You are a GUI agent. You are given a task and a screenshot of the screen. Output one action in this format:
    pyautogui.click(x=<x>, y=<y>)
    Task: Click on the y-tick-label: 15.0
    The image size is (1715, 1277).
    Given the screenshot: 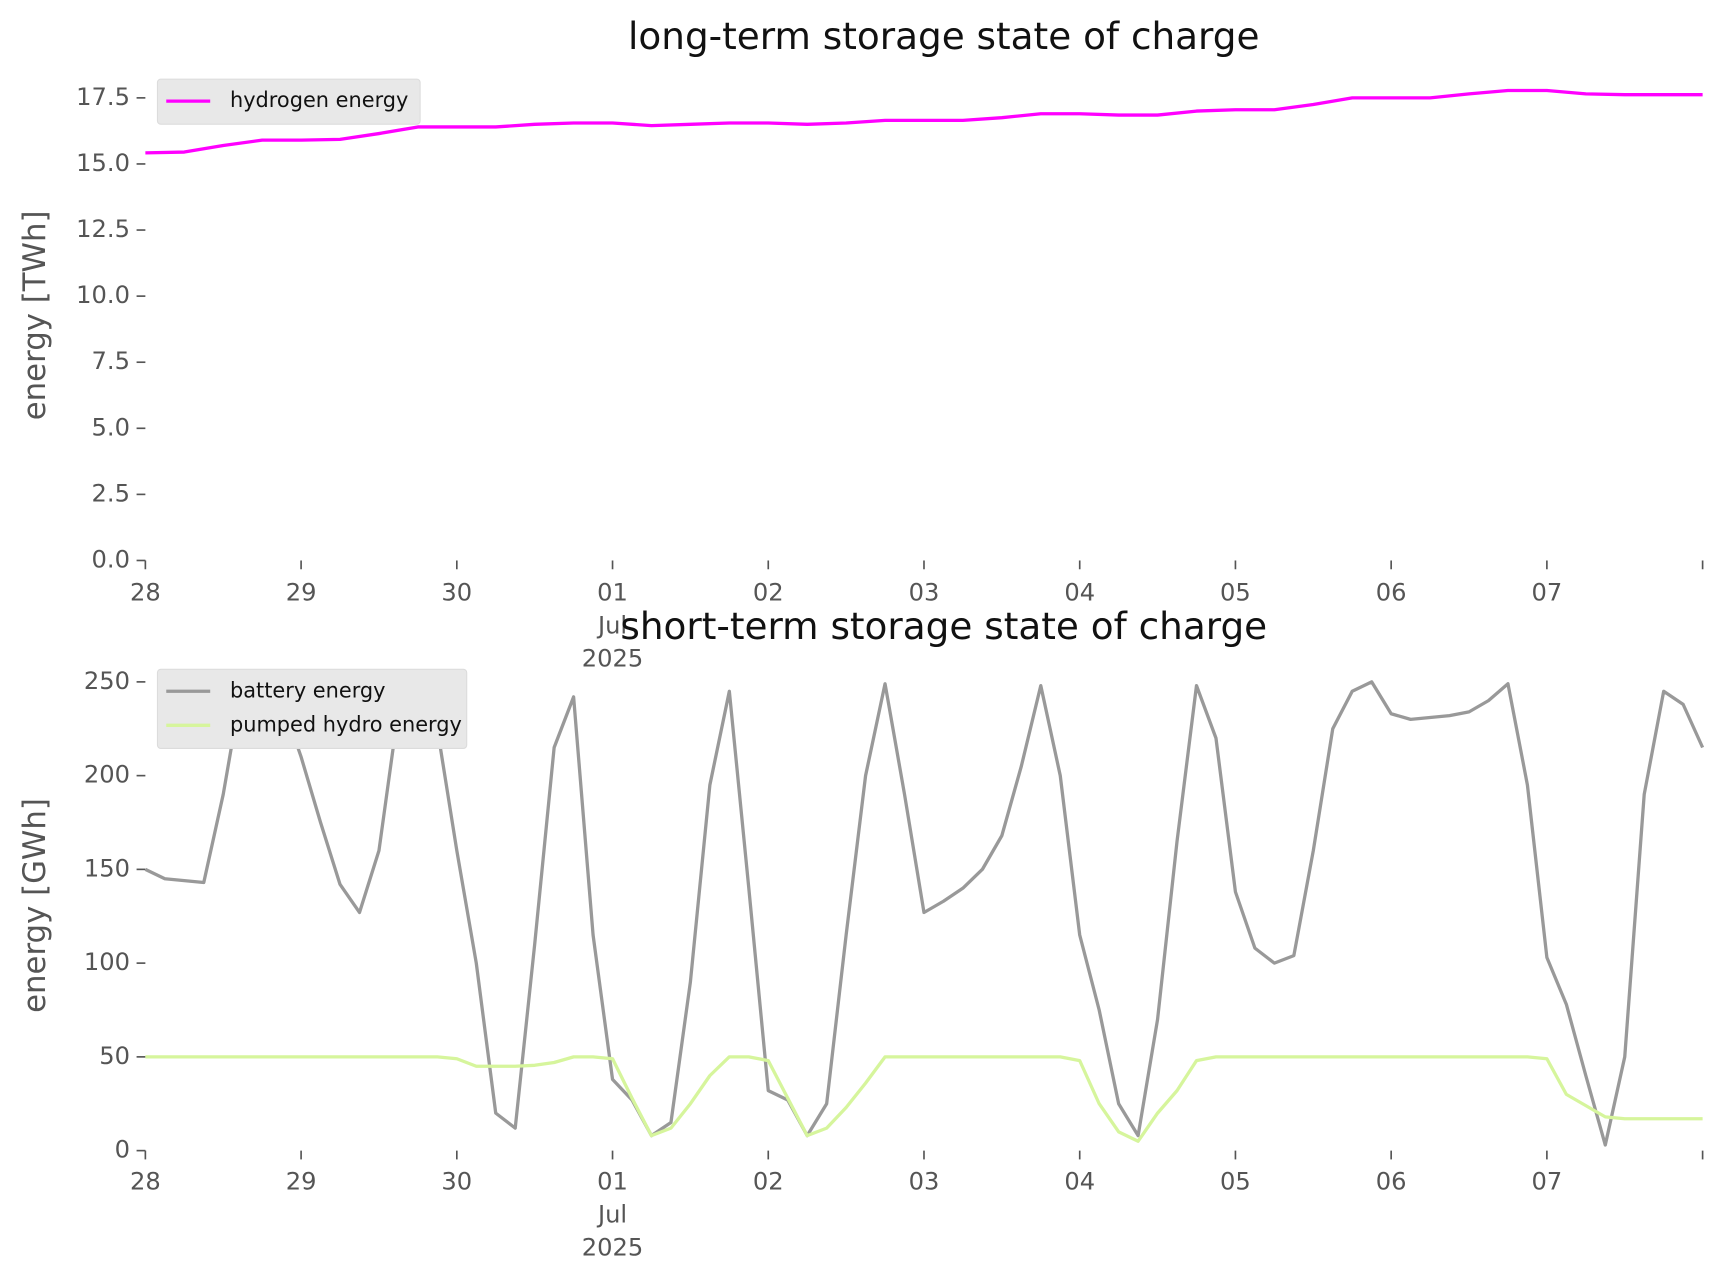 What is the action you would take?
    pyautogui.click(x=103, y=163)
    